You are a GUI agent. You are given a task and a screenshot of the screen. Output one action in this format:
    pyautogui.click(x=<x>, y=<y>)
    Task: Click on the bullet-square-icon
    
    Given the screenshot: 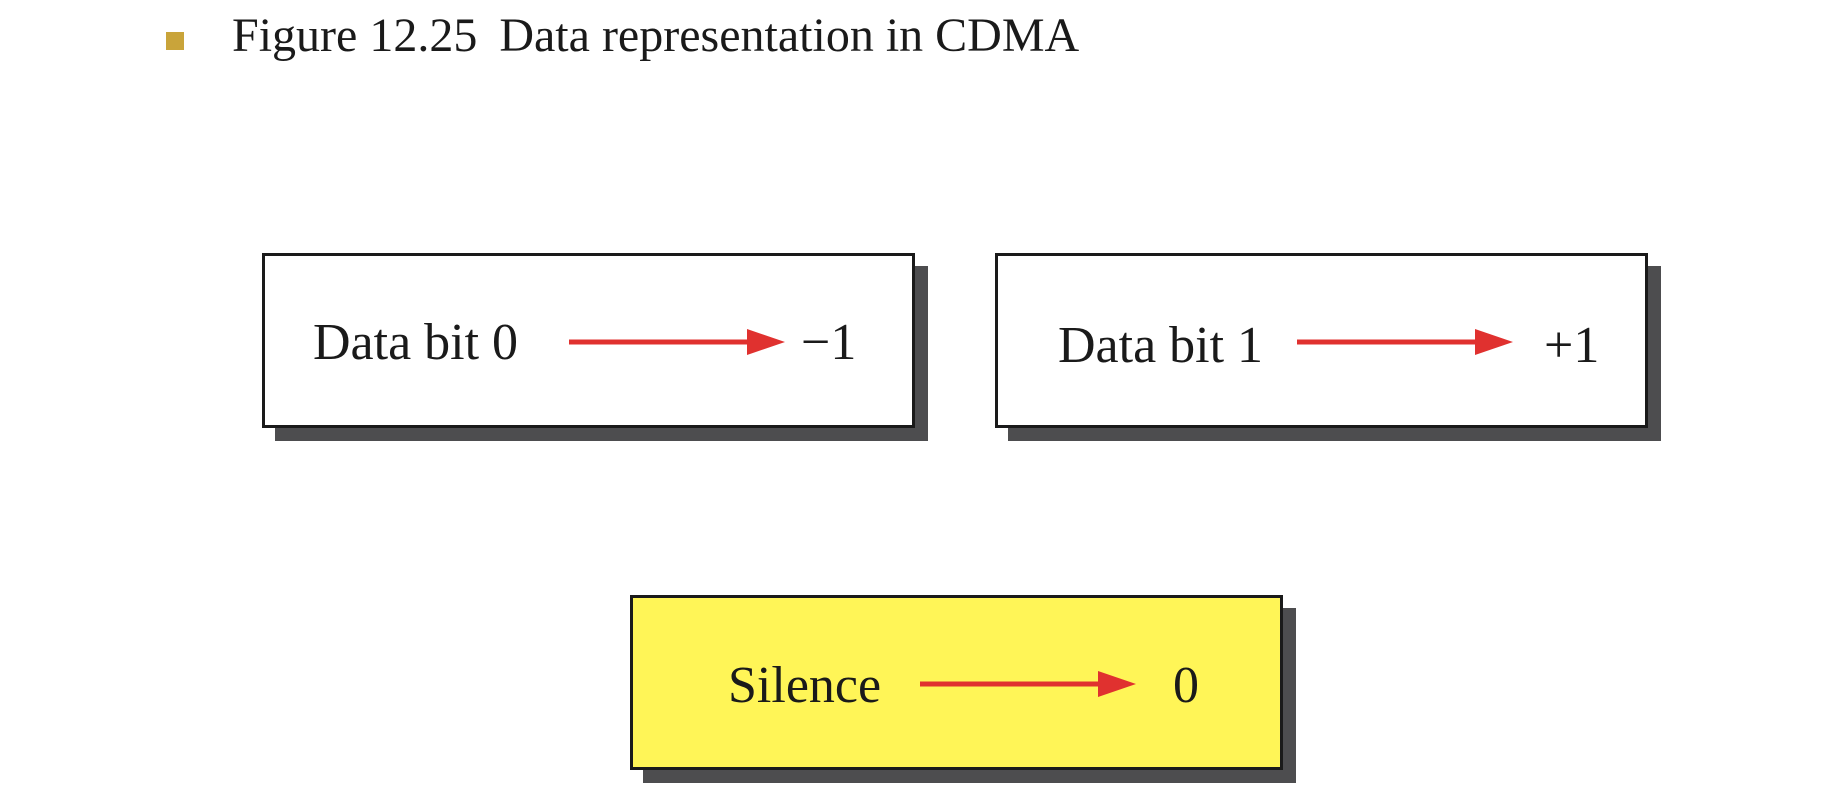 What is the action you would take?
    pyautogui.click(x=175, y=41)
    